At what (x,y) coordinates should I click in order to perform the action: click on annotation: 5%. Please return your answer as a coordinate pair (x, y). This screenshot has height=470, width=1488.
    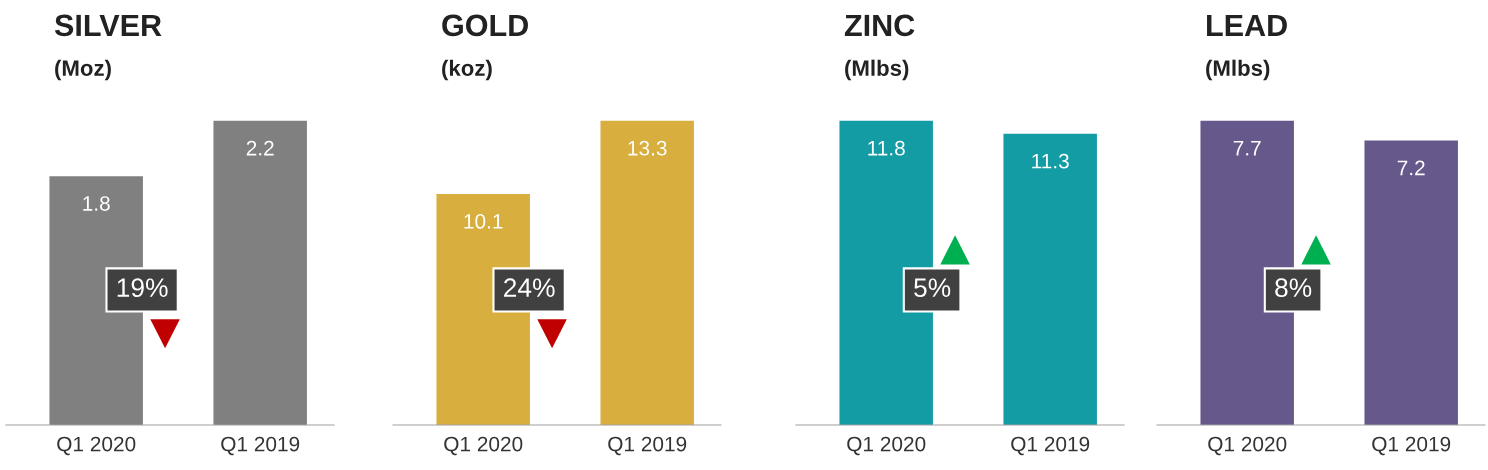
    Looking at the image, I should click on (932, 288).